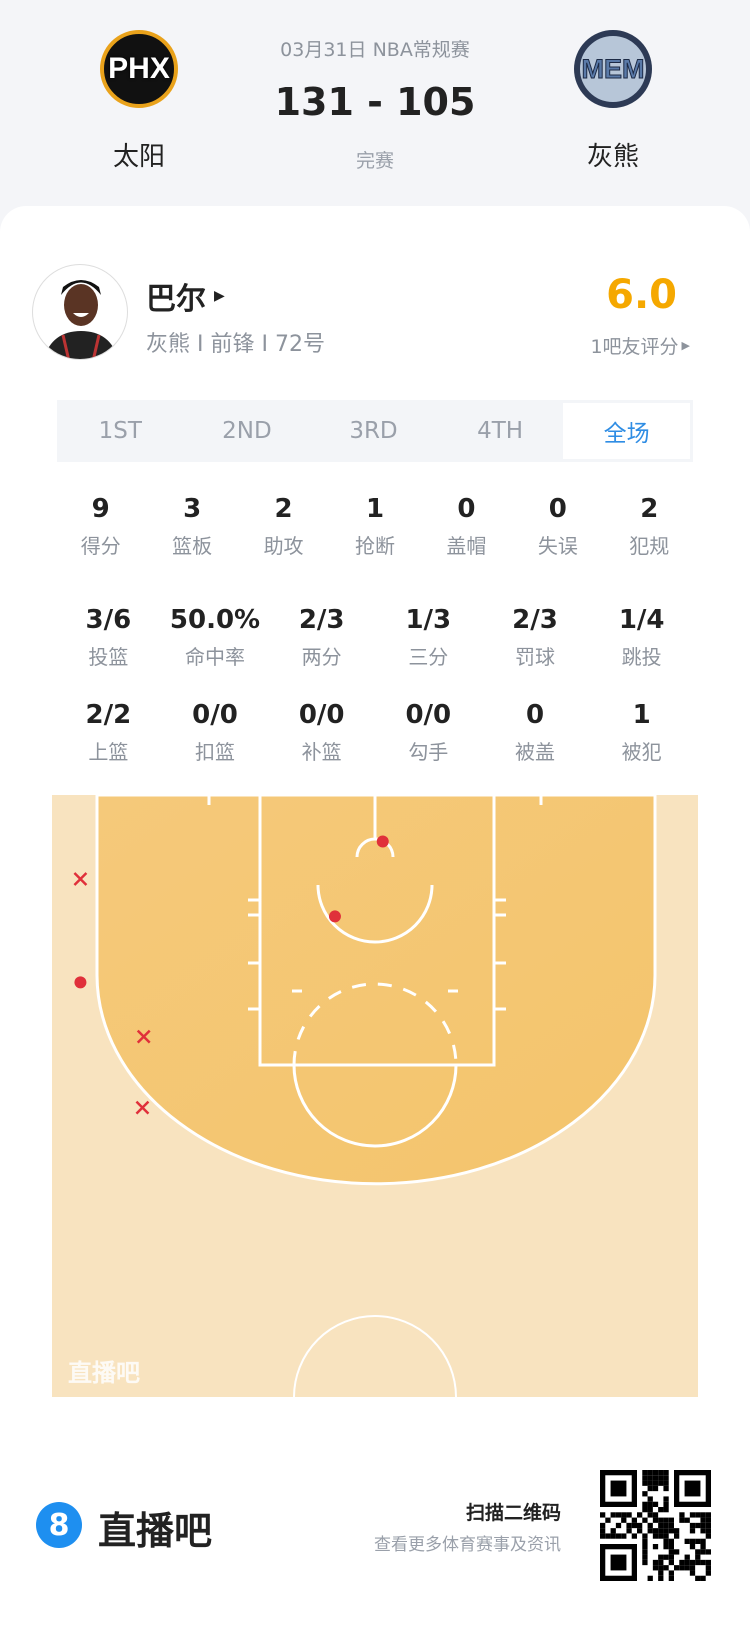 The width and height of the screenshot is (750, 1629). What do you see at coordinates (466, 525) in the screenshot?
I see `stat-4: 0 盖帽` at bounding box center [466, 525].